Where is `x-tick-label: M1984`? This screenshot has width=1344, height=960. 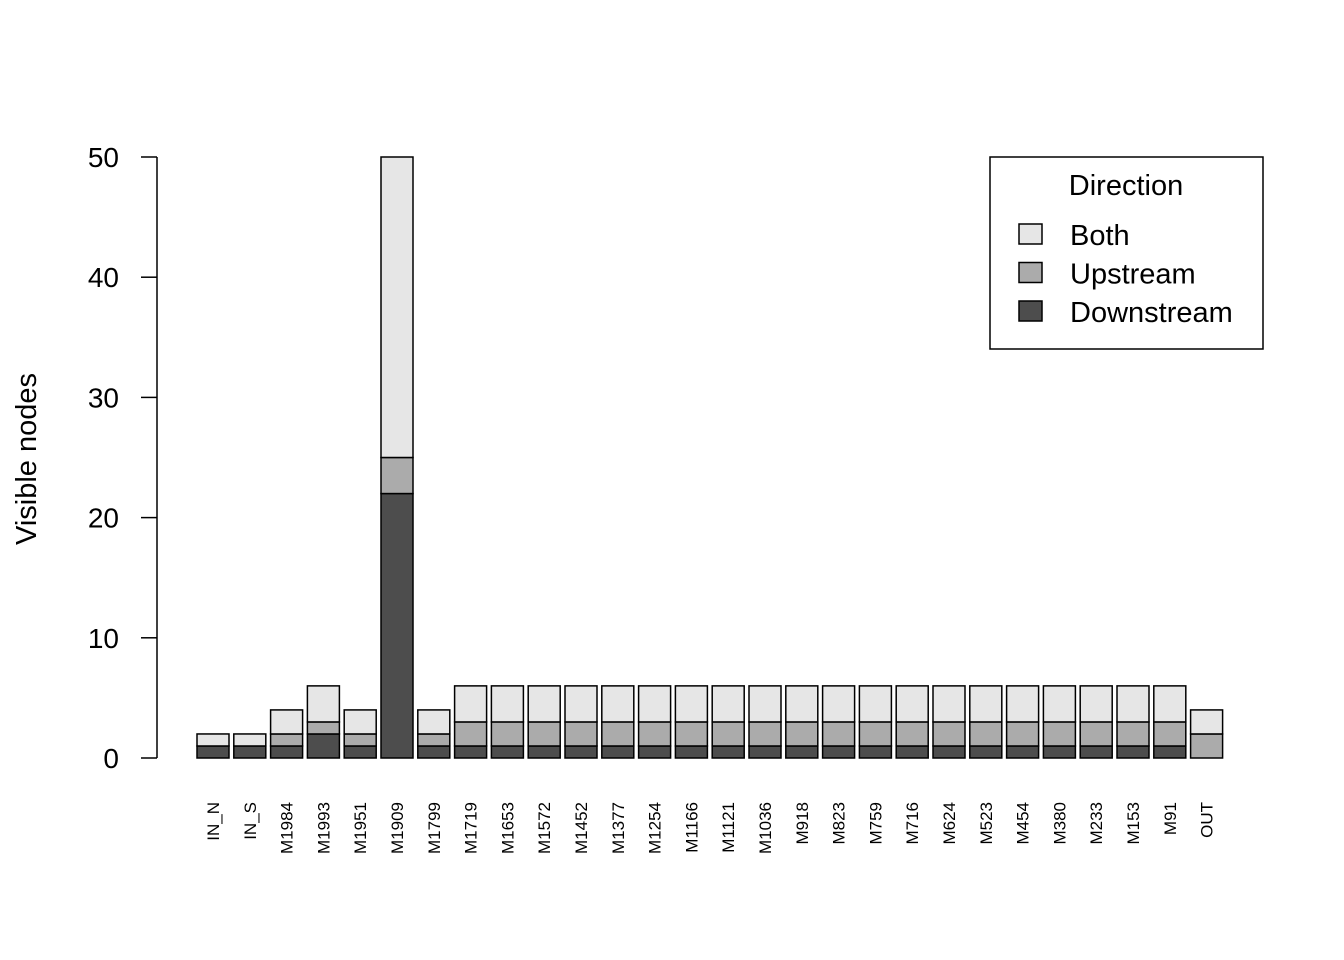
x-tick-label: M1984 is located at coordinates (287, 828).